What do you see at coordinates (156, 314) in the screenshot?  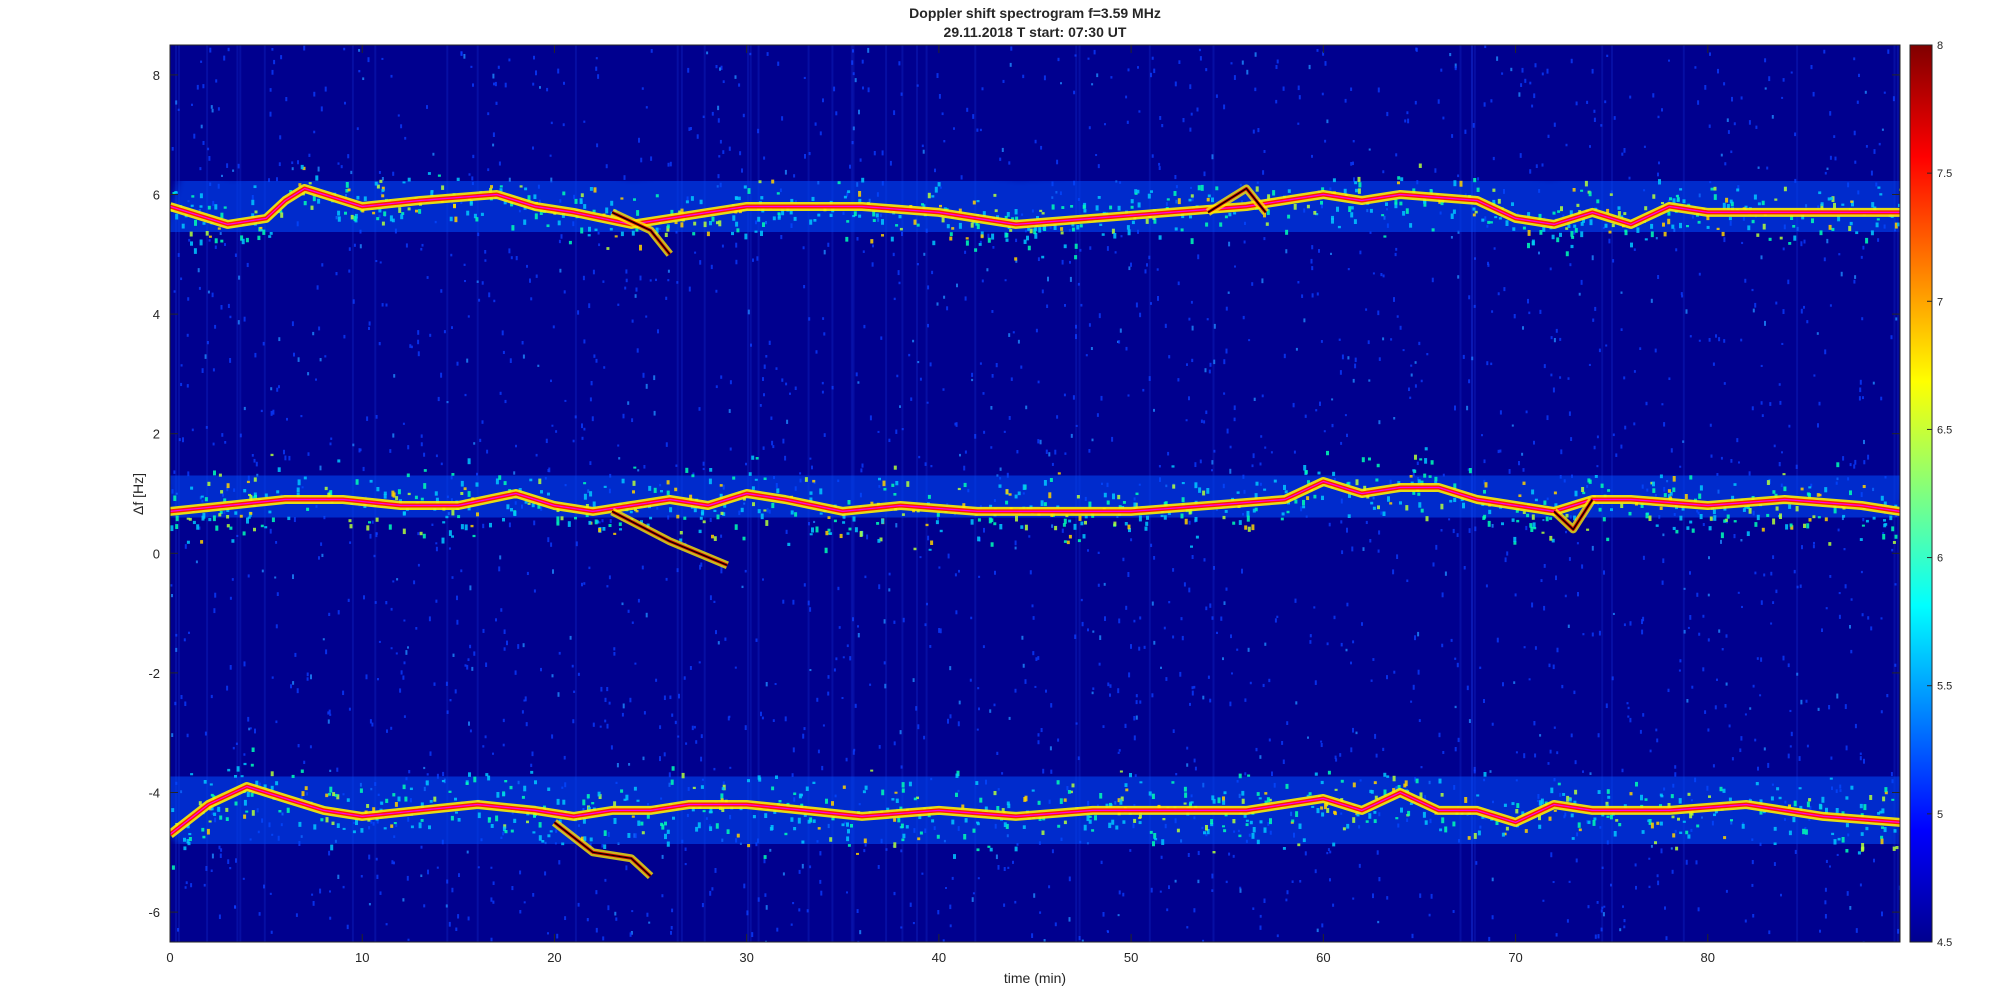 I see `y-tick-label: 4` at bounding box center [156, 314].